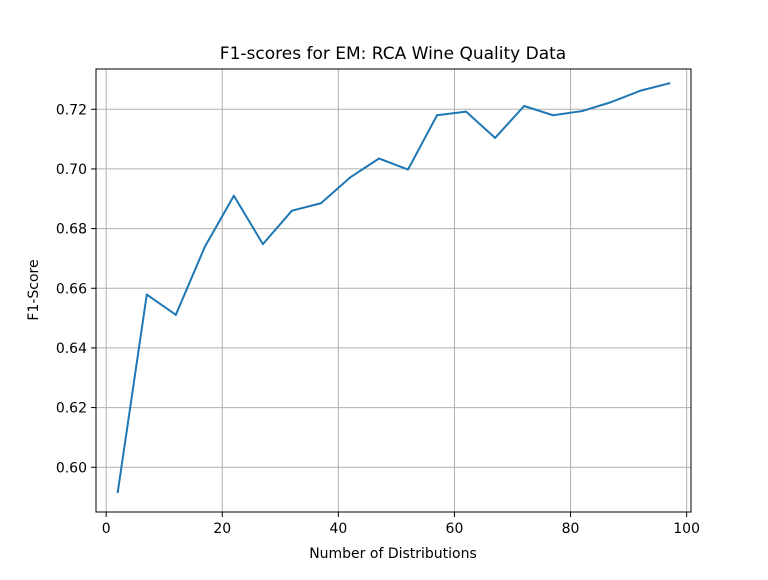 This screenshot has width=768, height=580. What do you see at coordinates (71, 468) in the screenshot?
I see `y-tick-label: 0.60` at bounding box center [71, 468].